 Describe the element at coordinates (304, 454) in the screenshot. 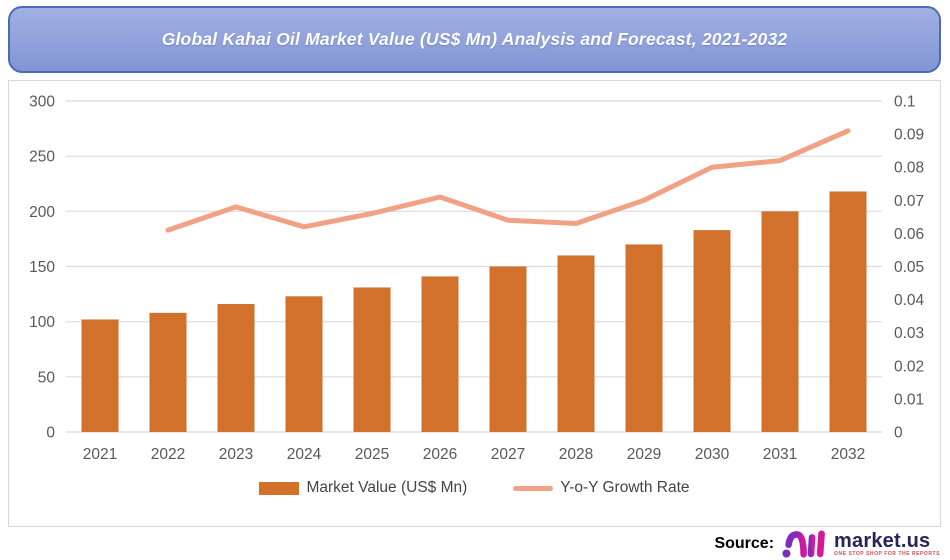

I see `x-tick-label-2024: 2024` at that location.